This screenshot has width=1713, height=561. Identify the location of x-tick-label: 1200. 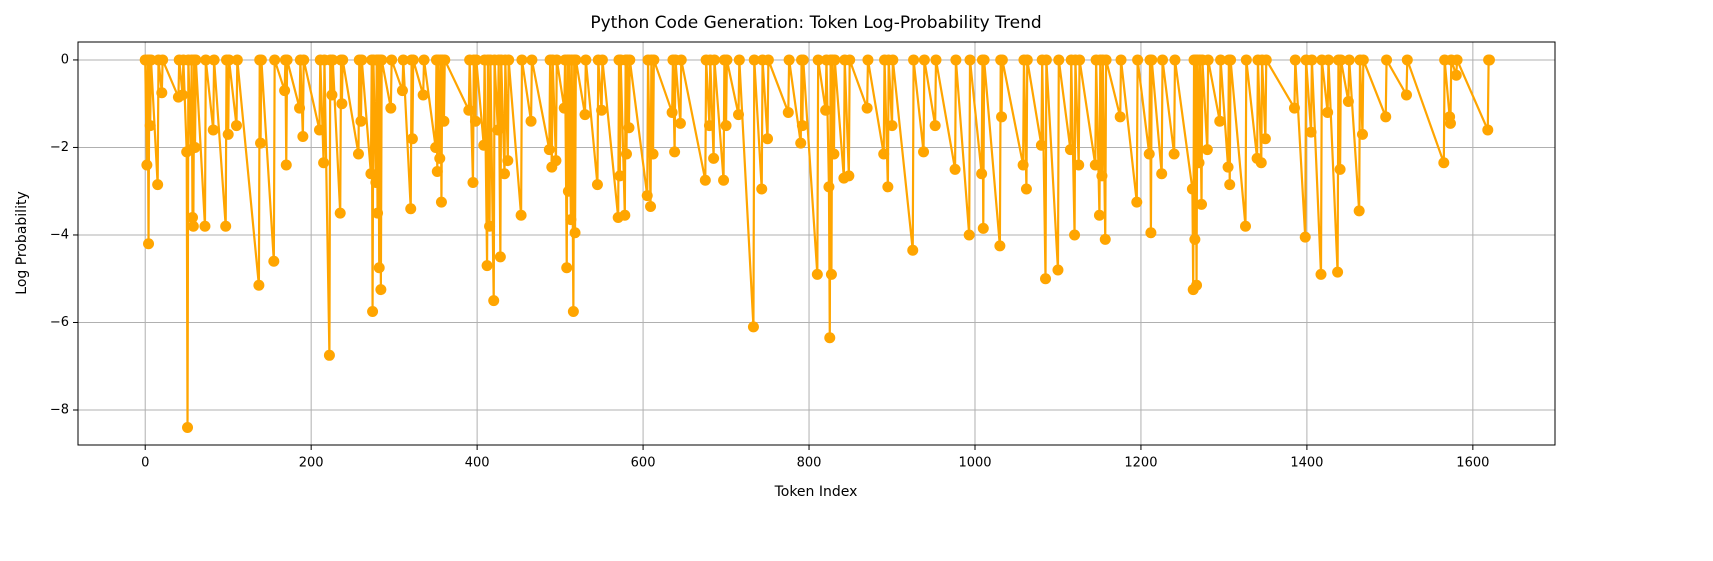
(1140, 463).